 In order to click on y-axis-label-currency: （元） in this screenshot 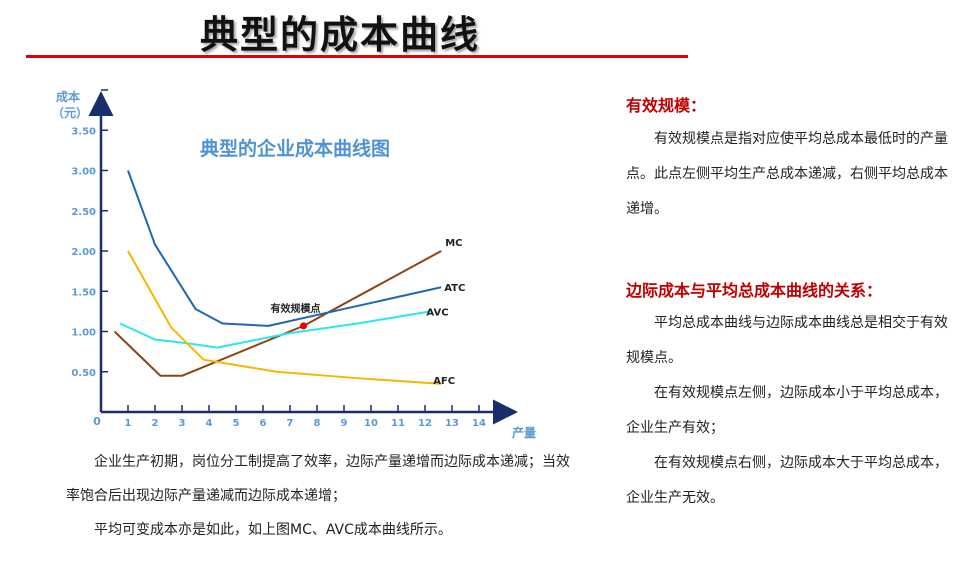, I will do `click(70, 112)`.